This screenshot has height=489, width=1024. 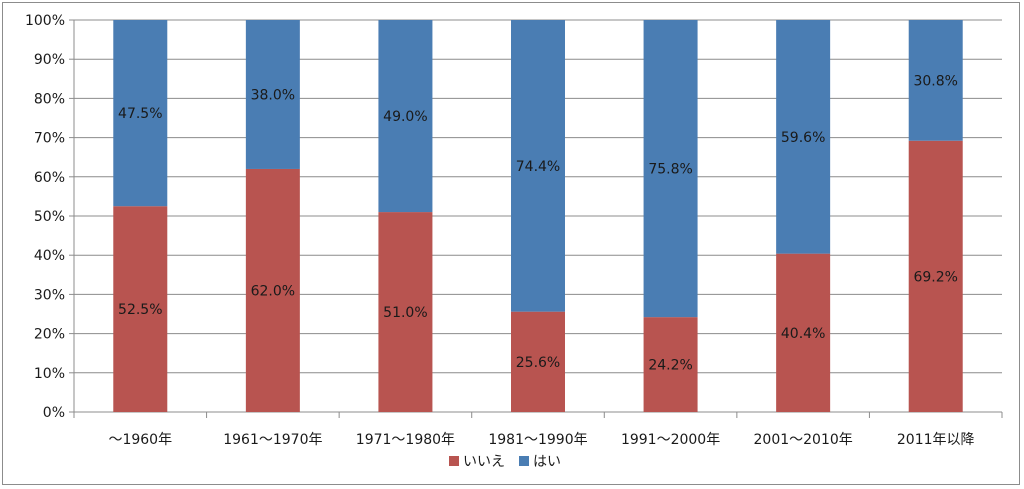 I want to click on x-category-label: 2001～2010年, so click(x=803, y=440).